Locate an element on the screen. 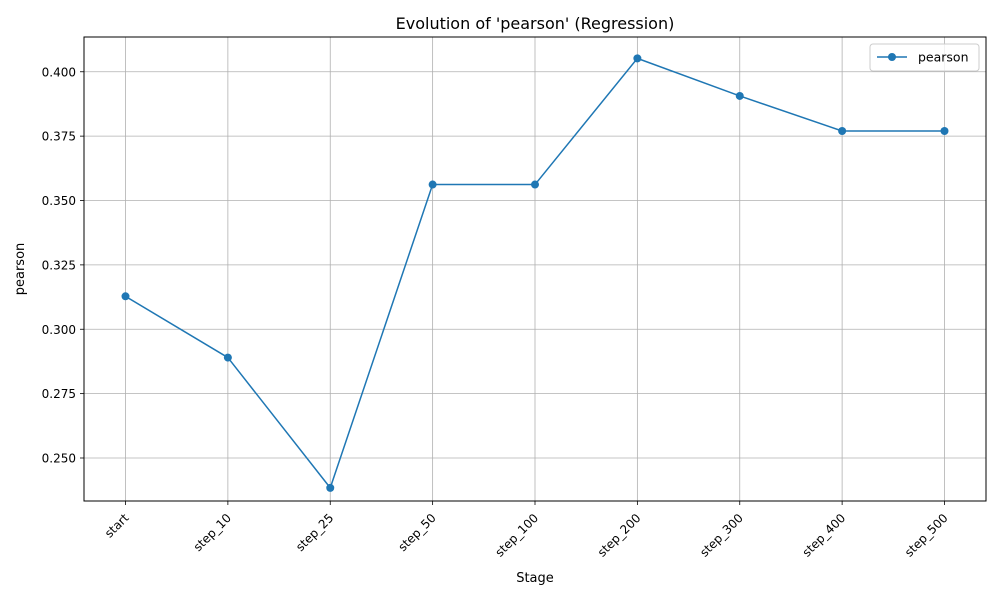 Image resolution: width=1000 pixels, height=600 pixels. legend-marker-icon is located at coordinates (892, 57).